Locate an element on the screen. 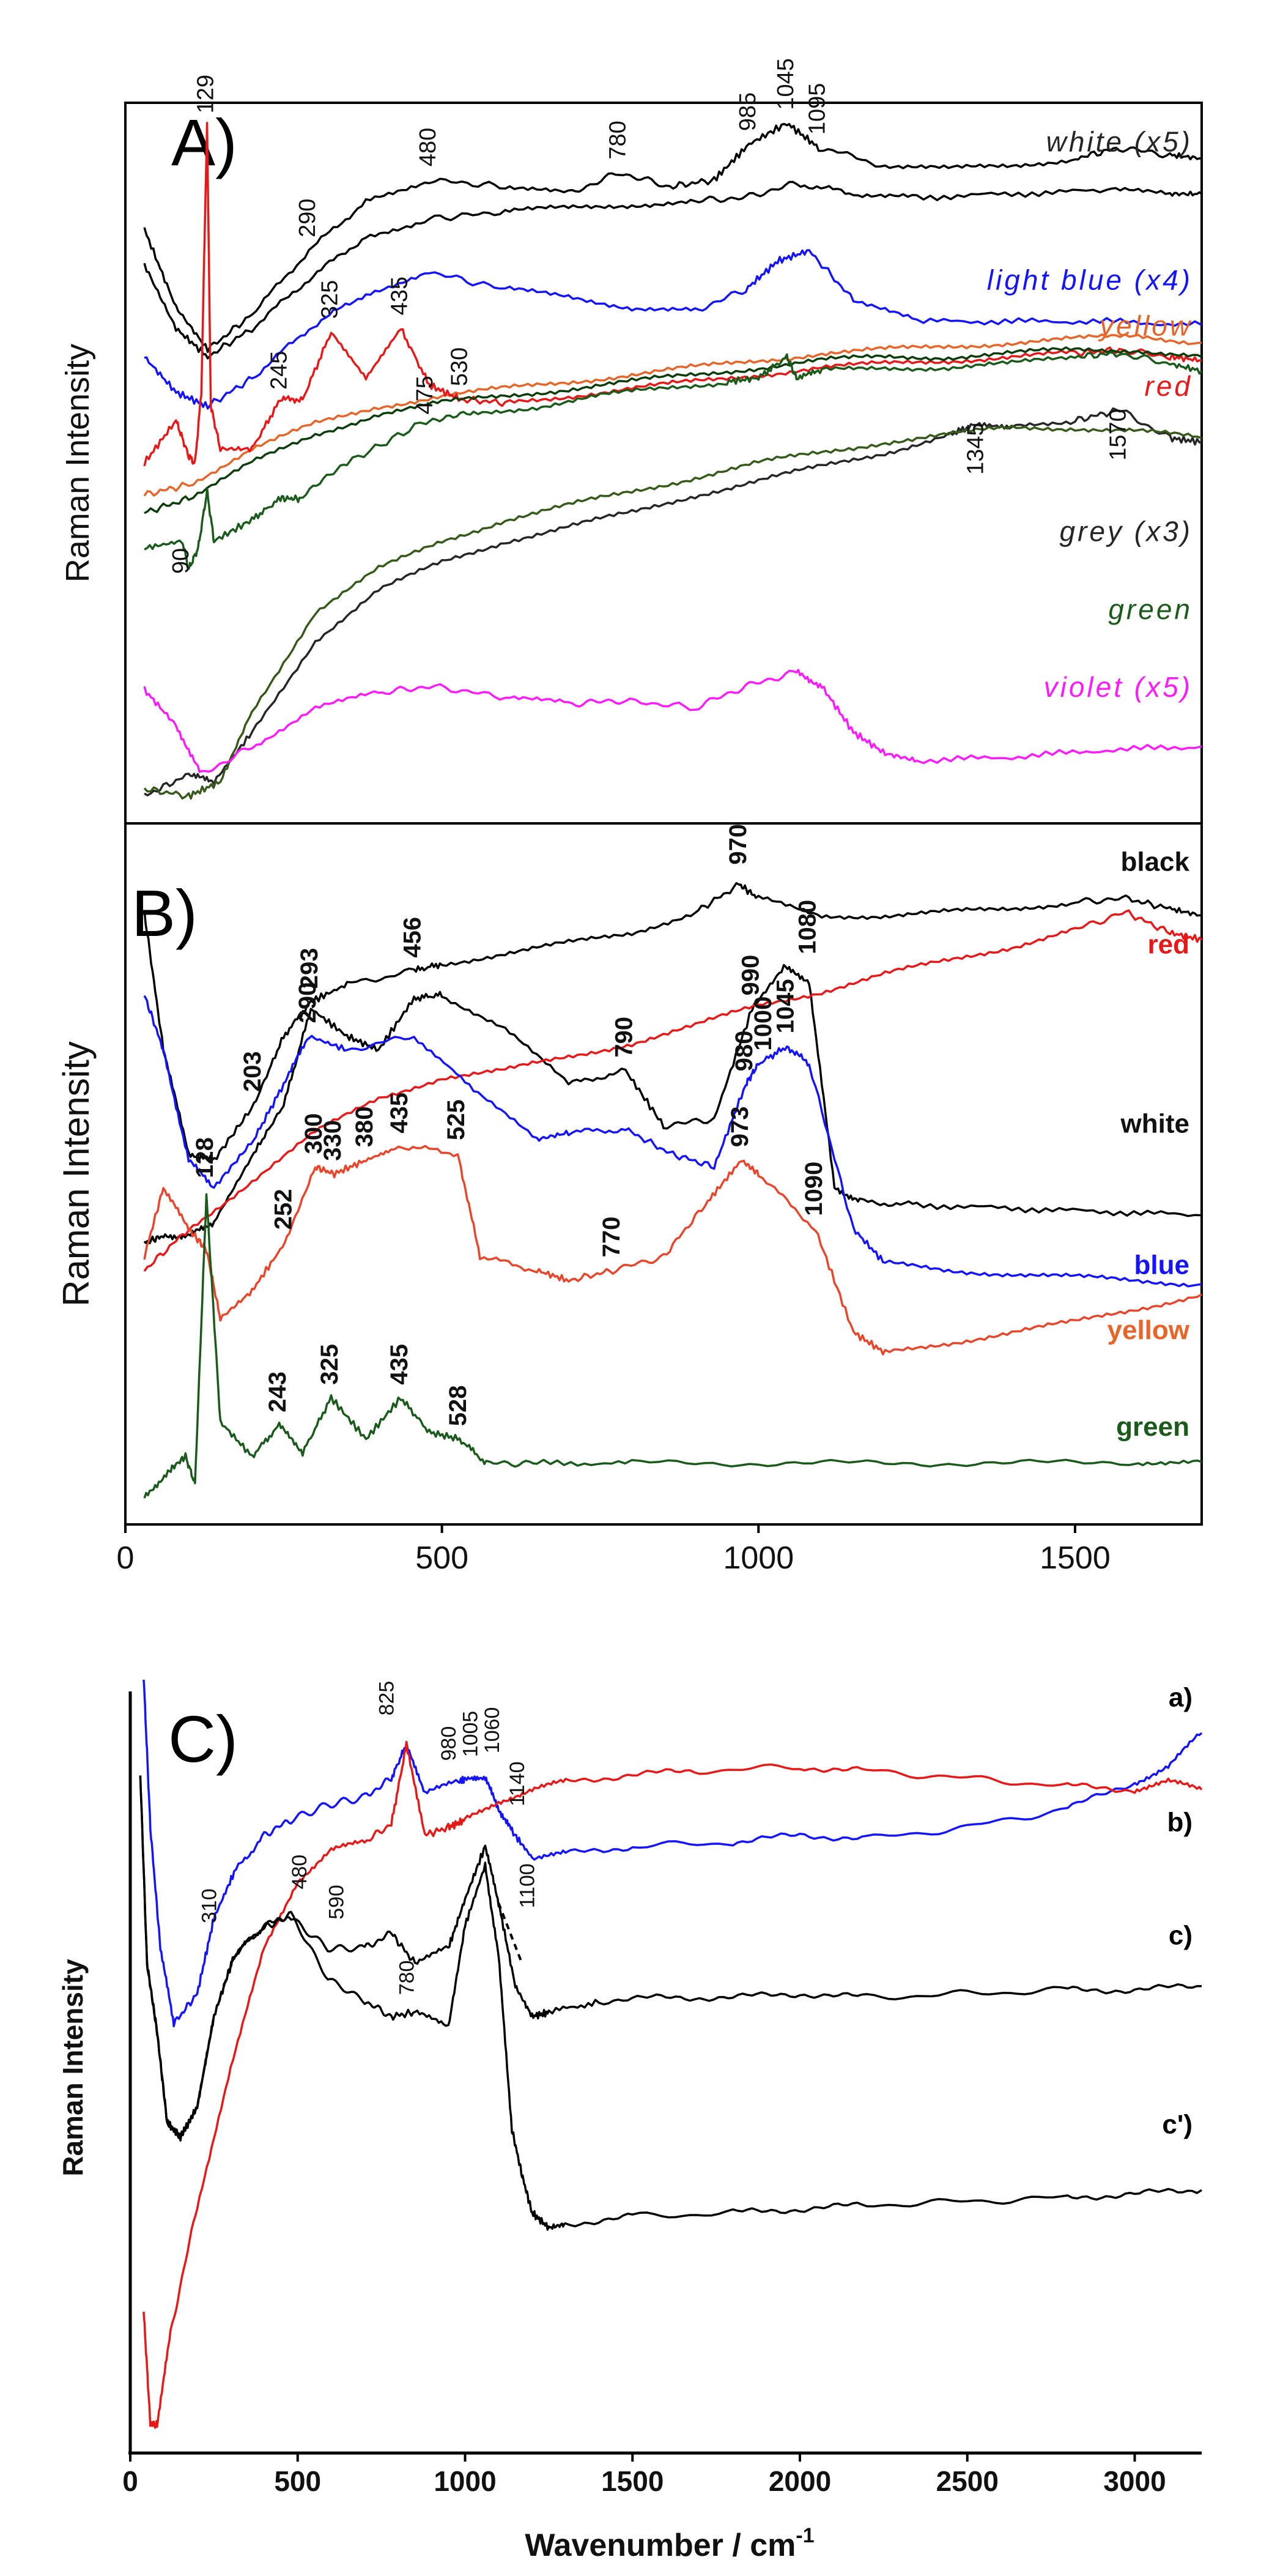  series-line-light-blue-x4 is located at coordinates (673, 329).